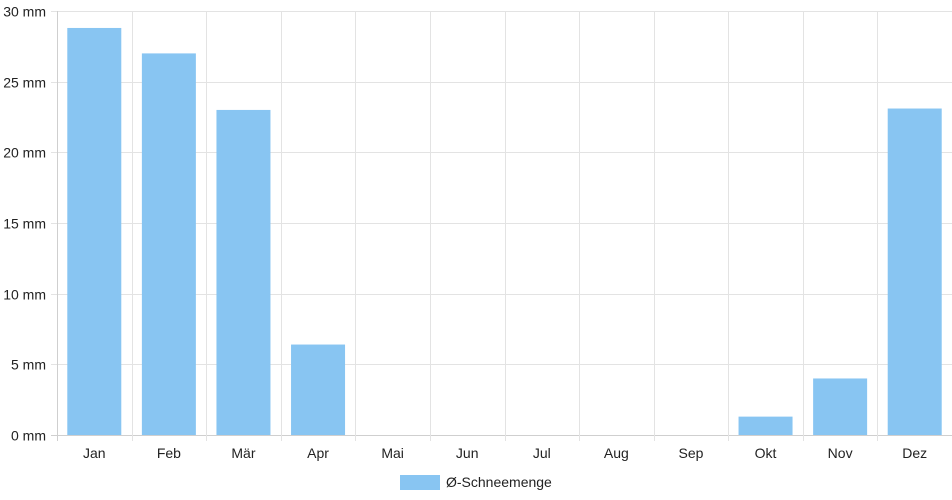 Image resolution: width=952 pixels, height=500 pixels. I want to click on legend-label: Ø-Schneemenge, so click(499, 482).